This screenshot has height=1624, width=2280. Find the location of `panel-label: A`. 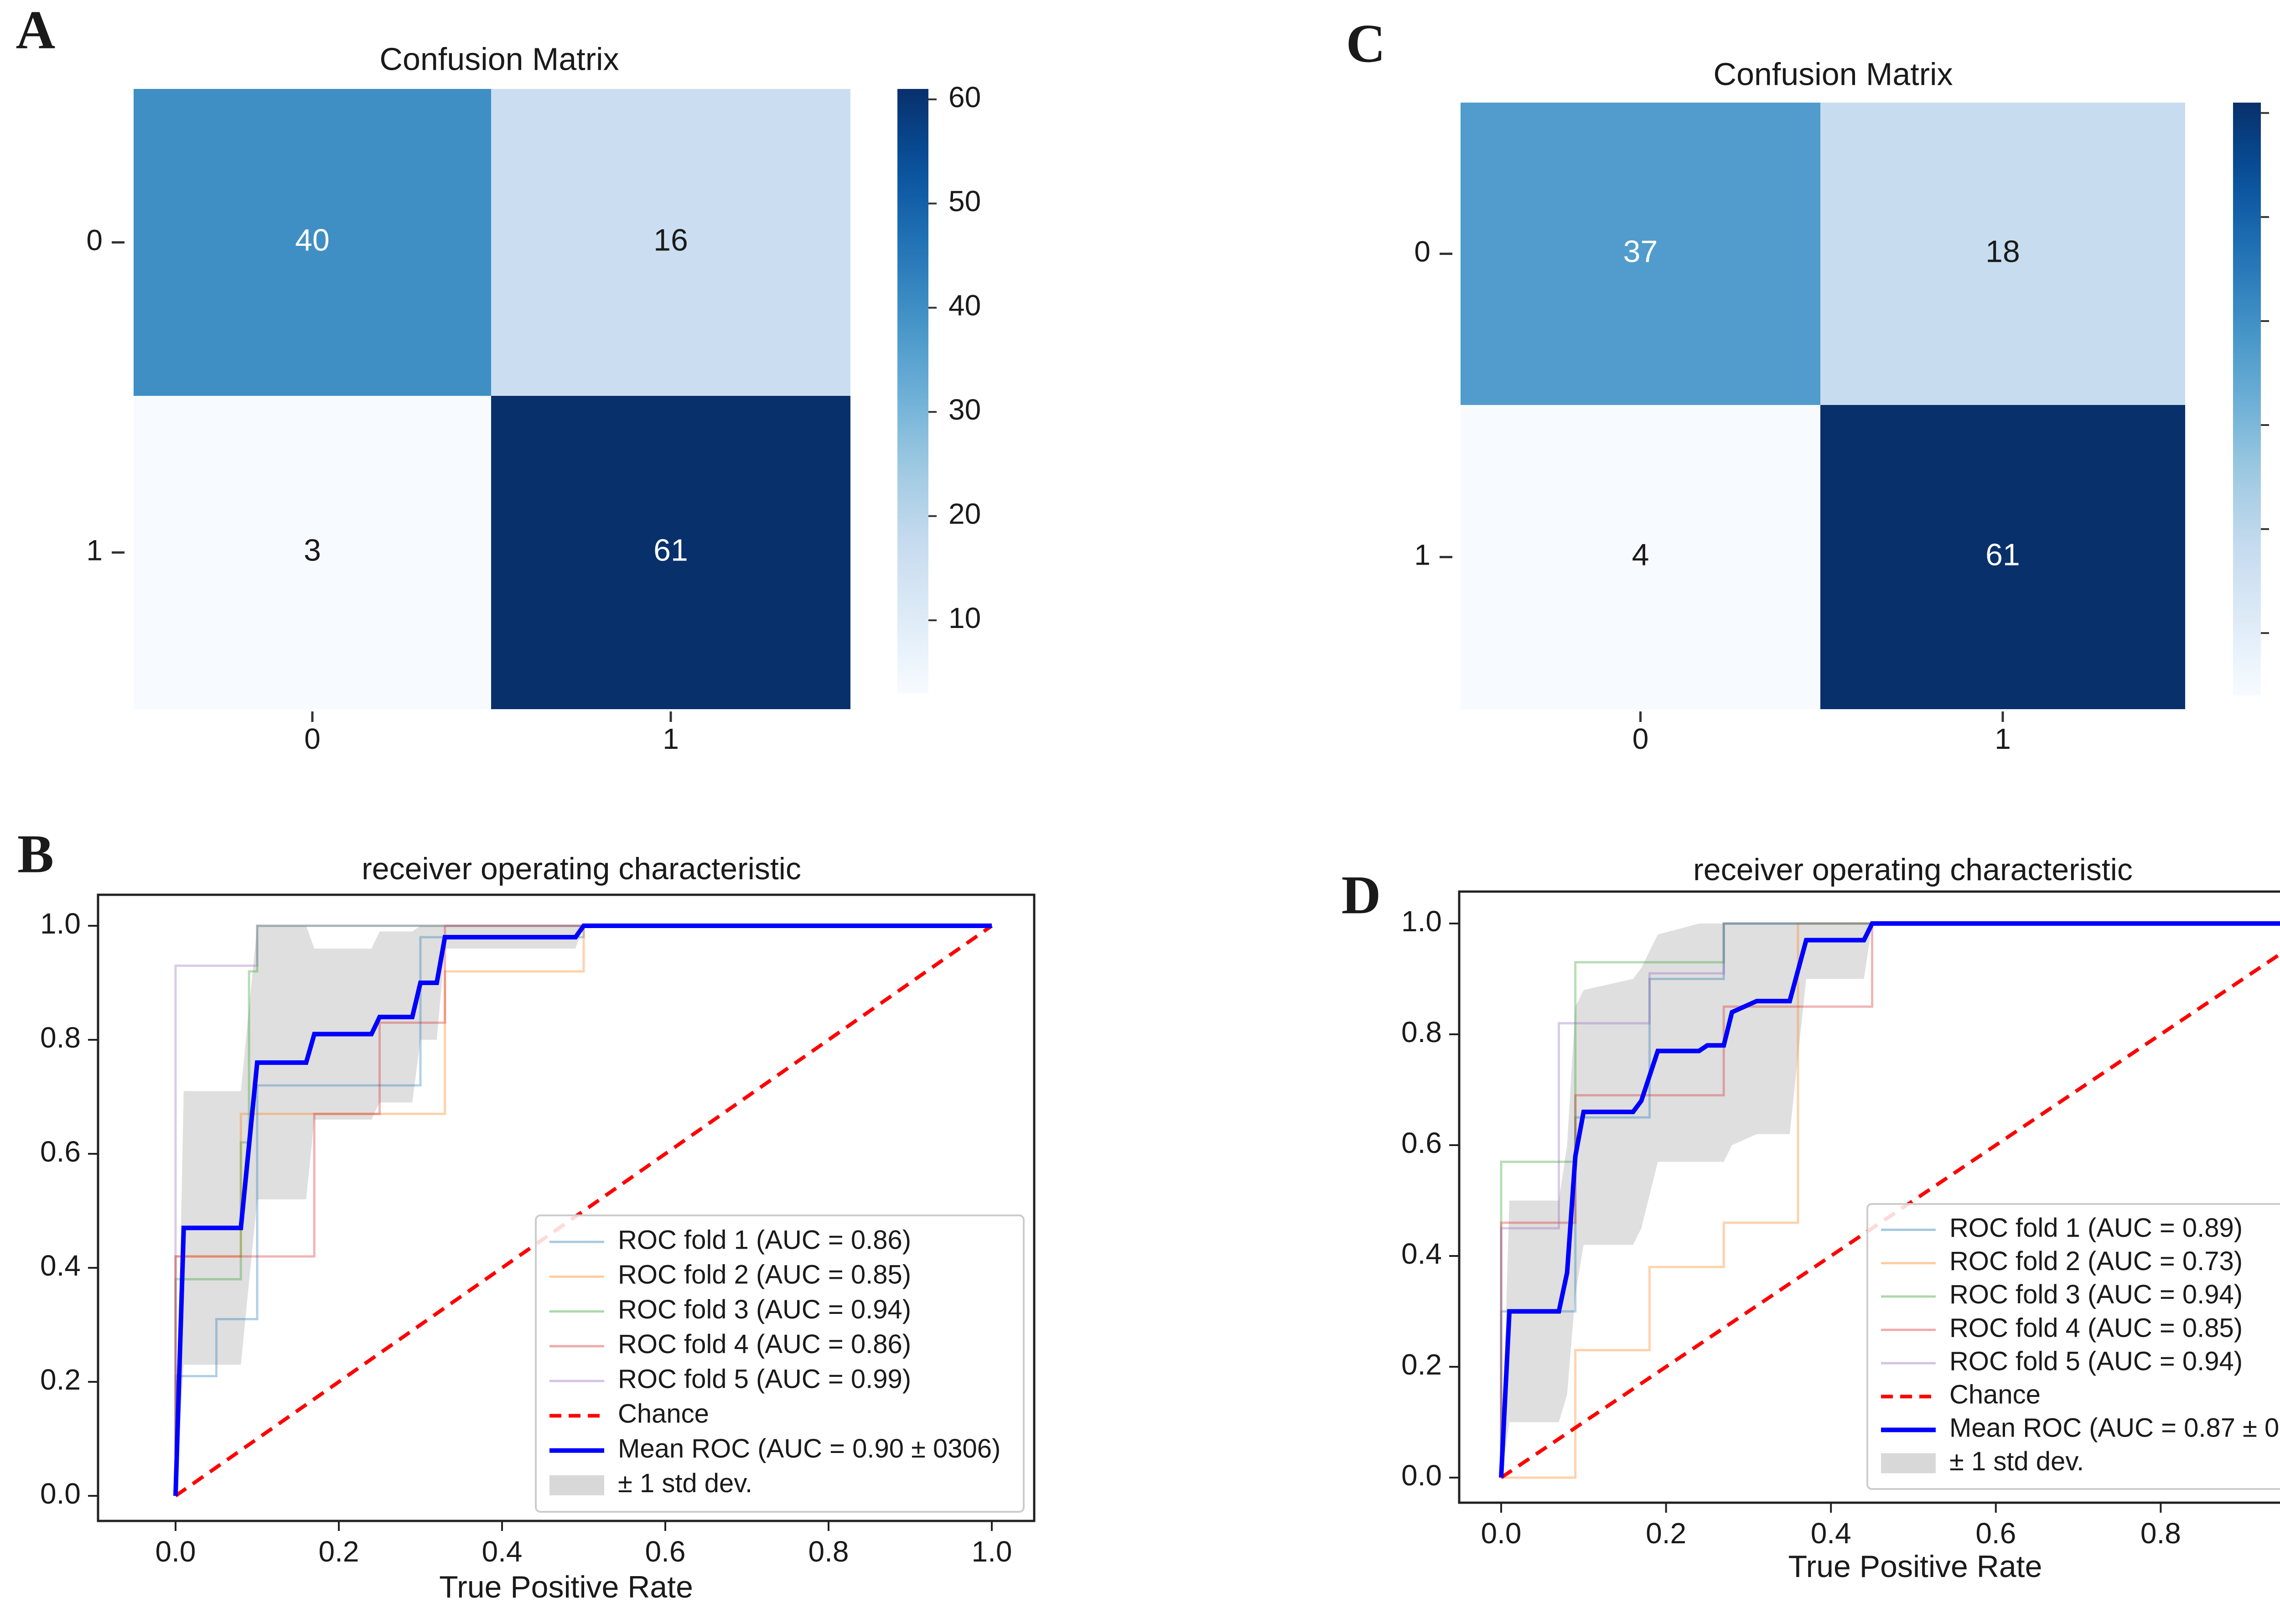

panel-label: A is located at coordinates (36, 30).